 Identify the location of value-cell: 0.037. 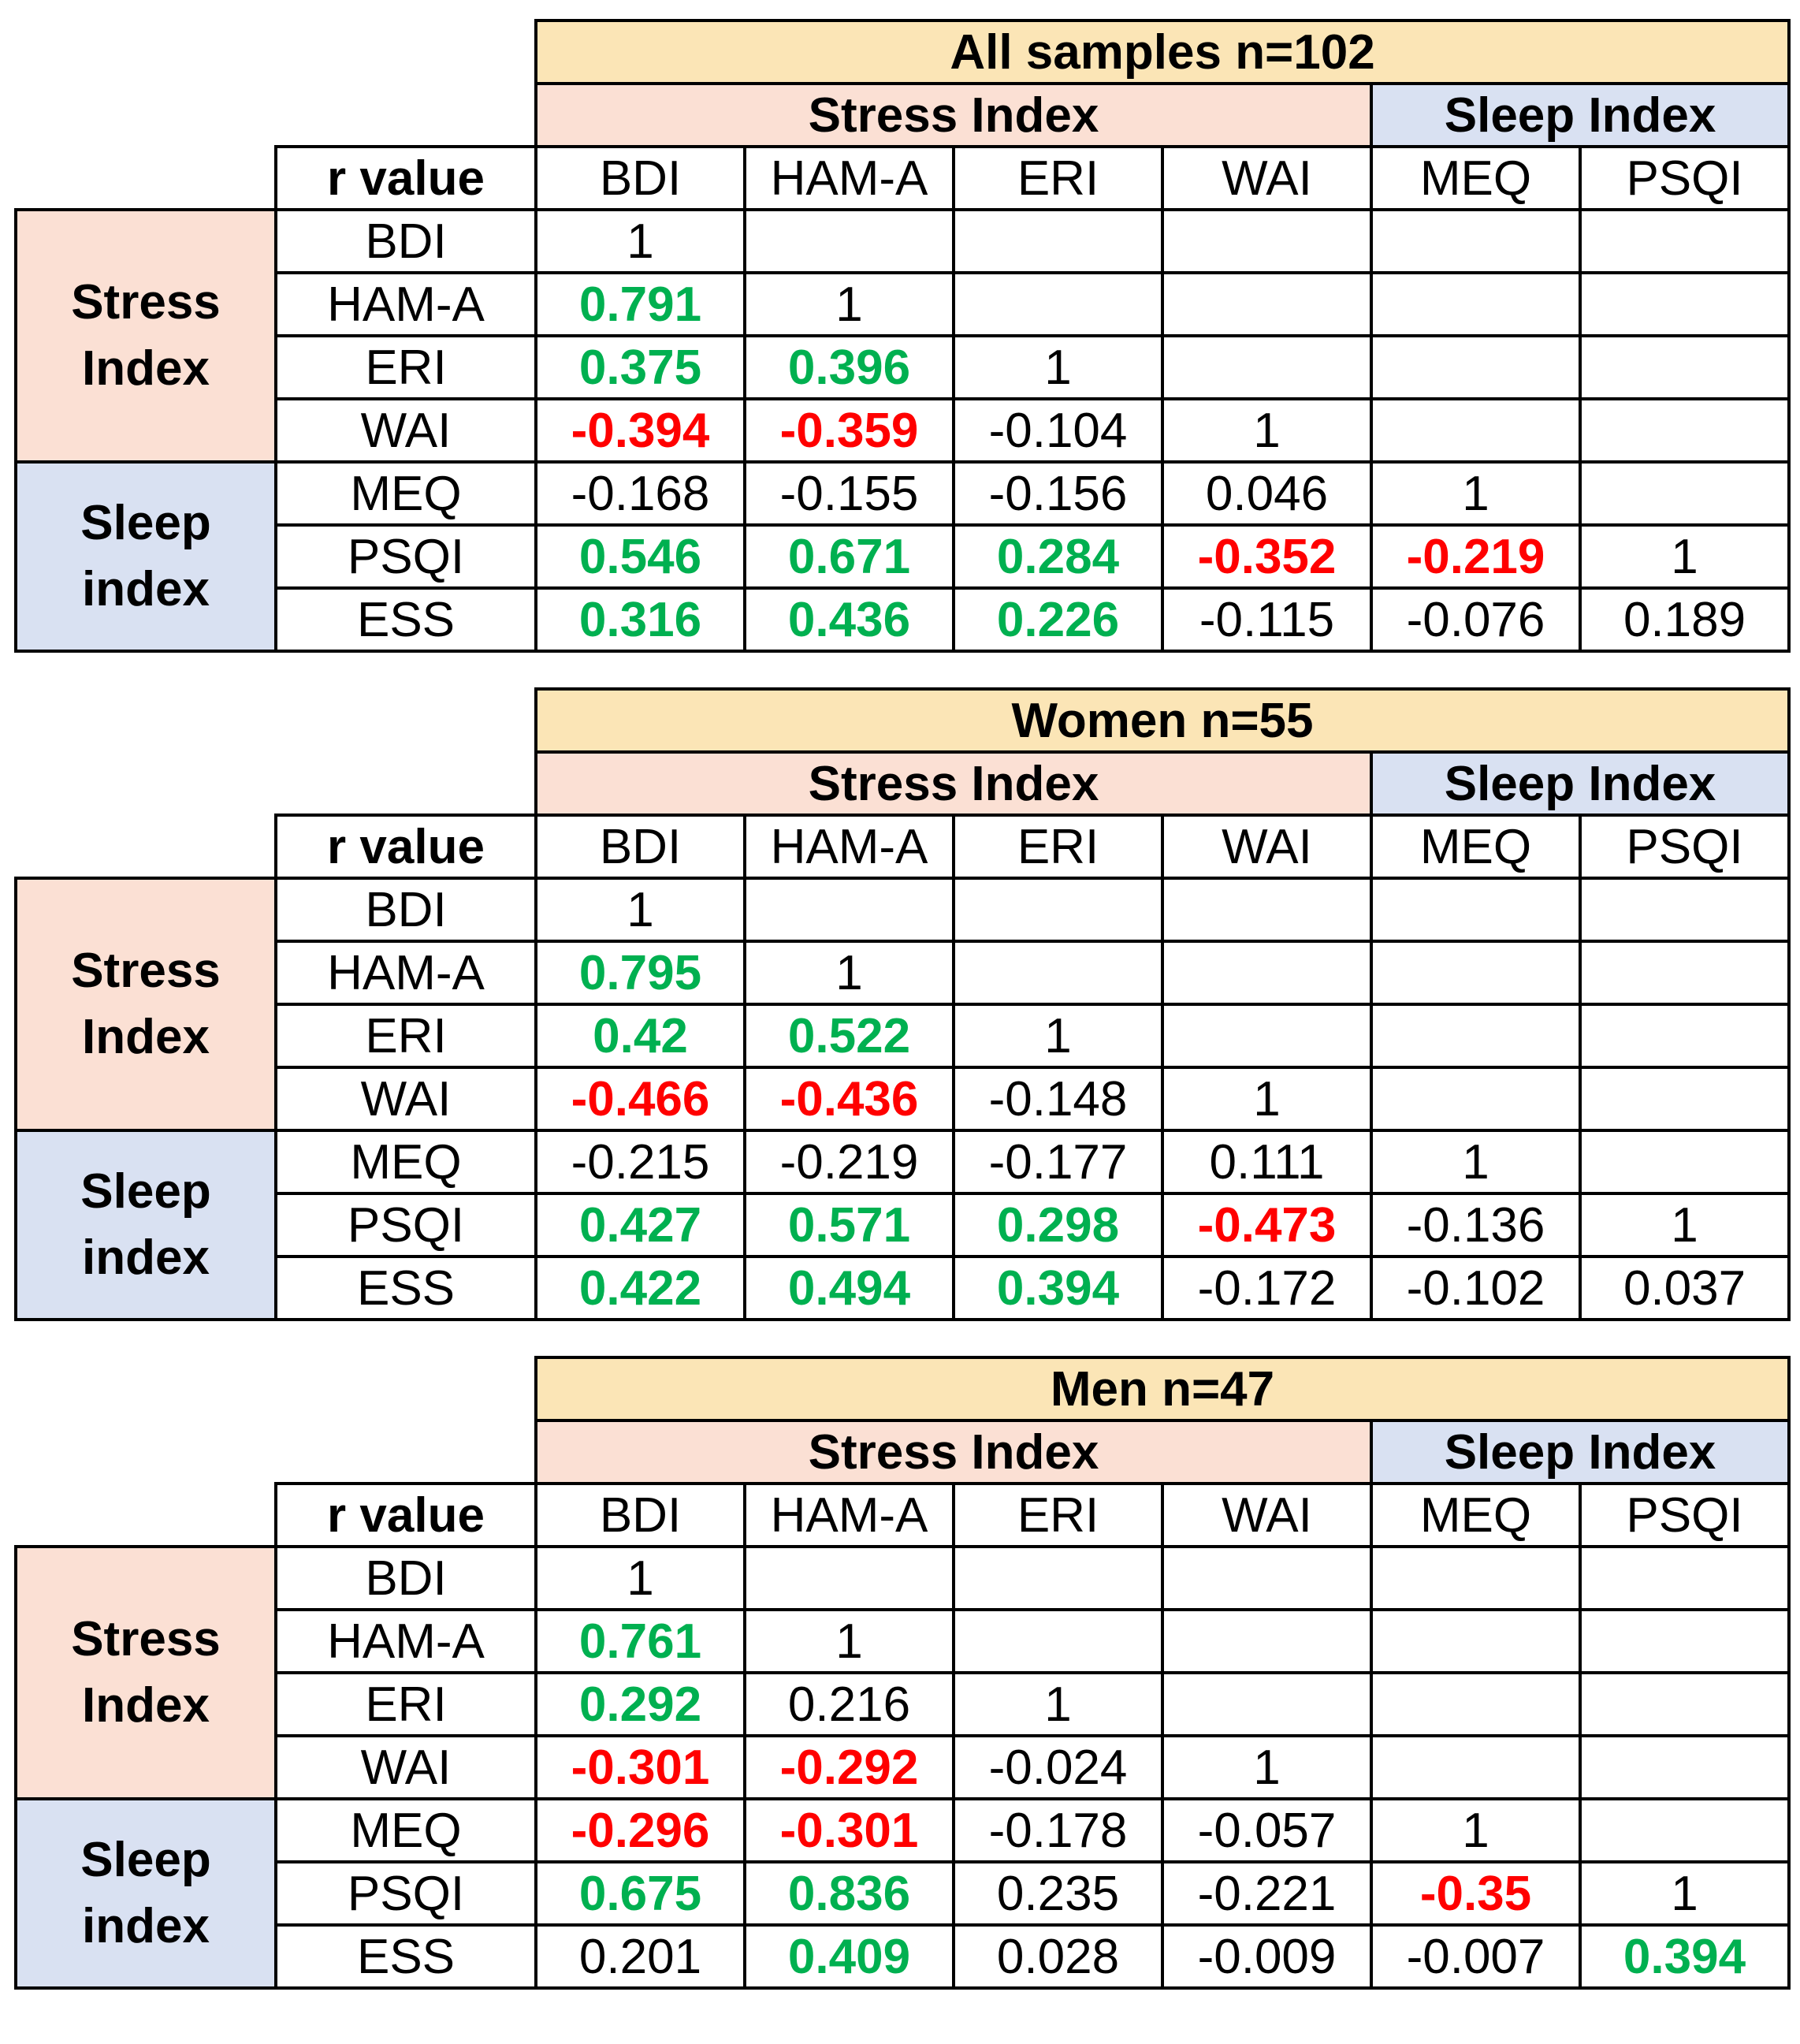
(1685, 1288).